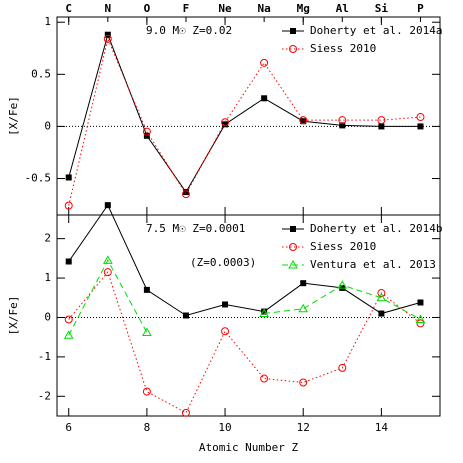  I want to click on y-tick-label: 0.5, so click(41, 73).